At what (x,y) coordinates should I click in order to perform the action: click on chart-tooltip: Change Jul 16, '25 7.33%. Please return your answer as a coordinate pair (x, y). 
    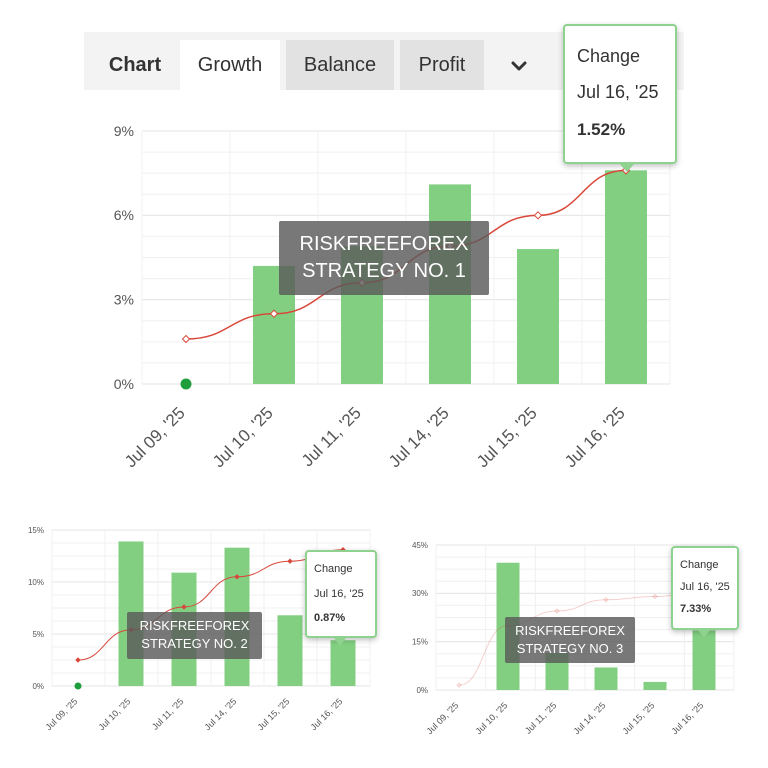
    Looking at the image, I should click on (705, 592).